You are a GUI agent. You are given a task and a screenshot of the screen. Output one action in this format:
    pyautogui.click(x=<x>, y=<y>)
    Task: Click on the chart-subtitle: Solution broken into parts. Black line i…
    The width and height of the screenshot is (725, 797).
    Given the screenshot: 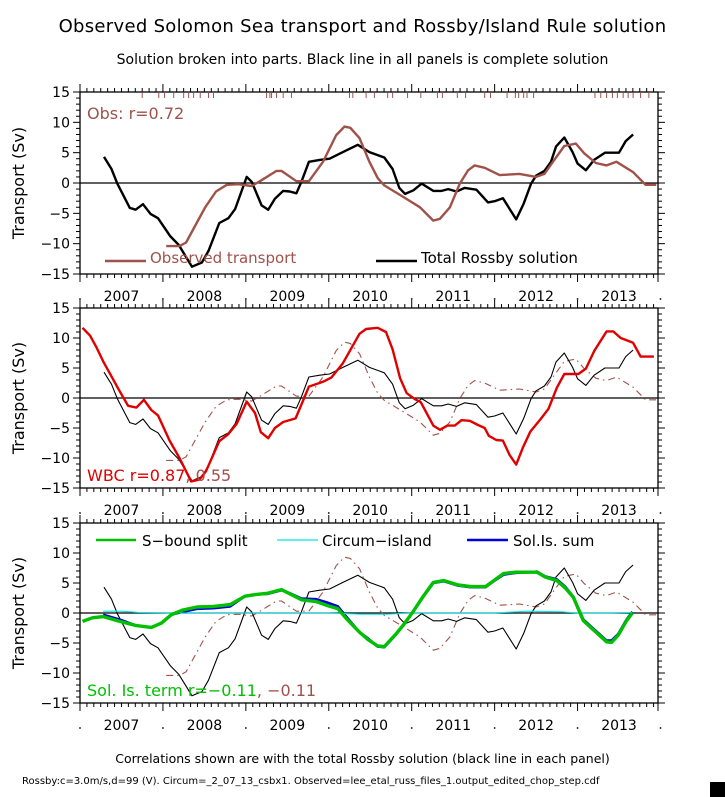 What is the action you would take?
    pyautogui.click(x=362, y=60)
    